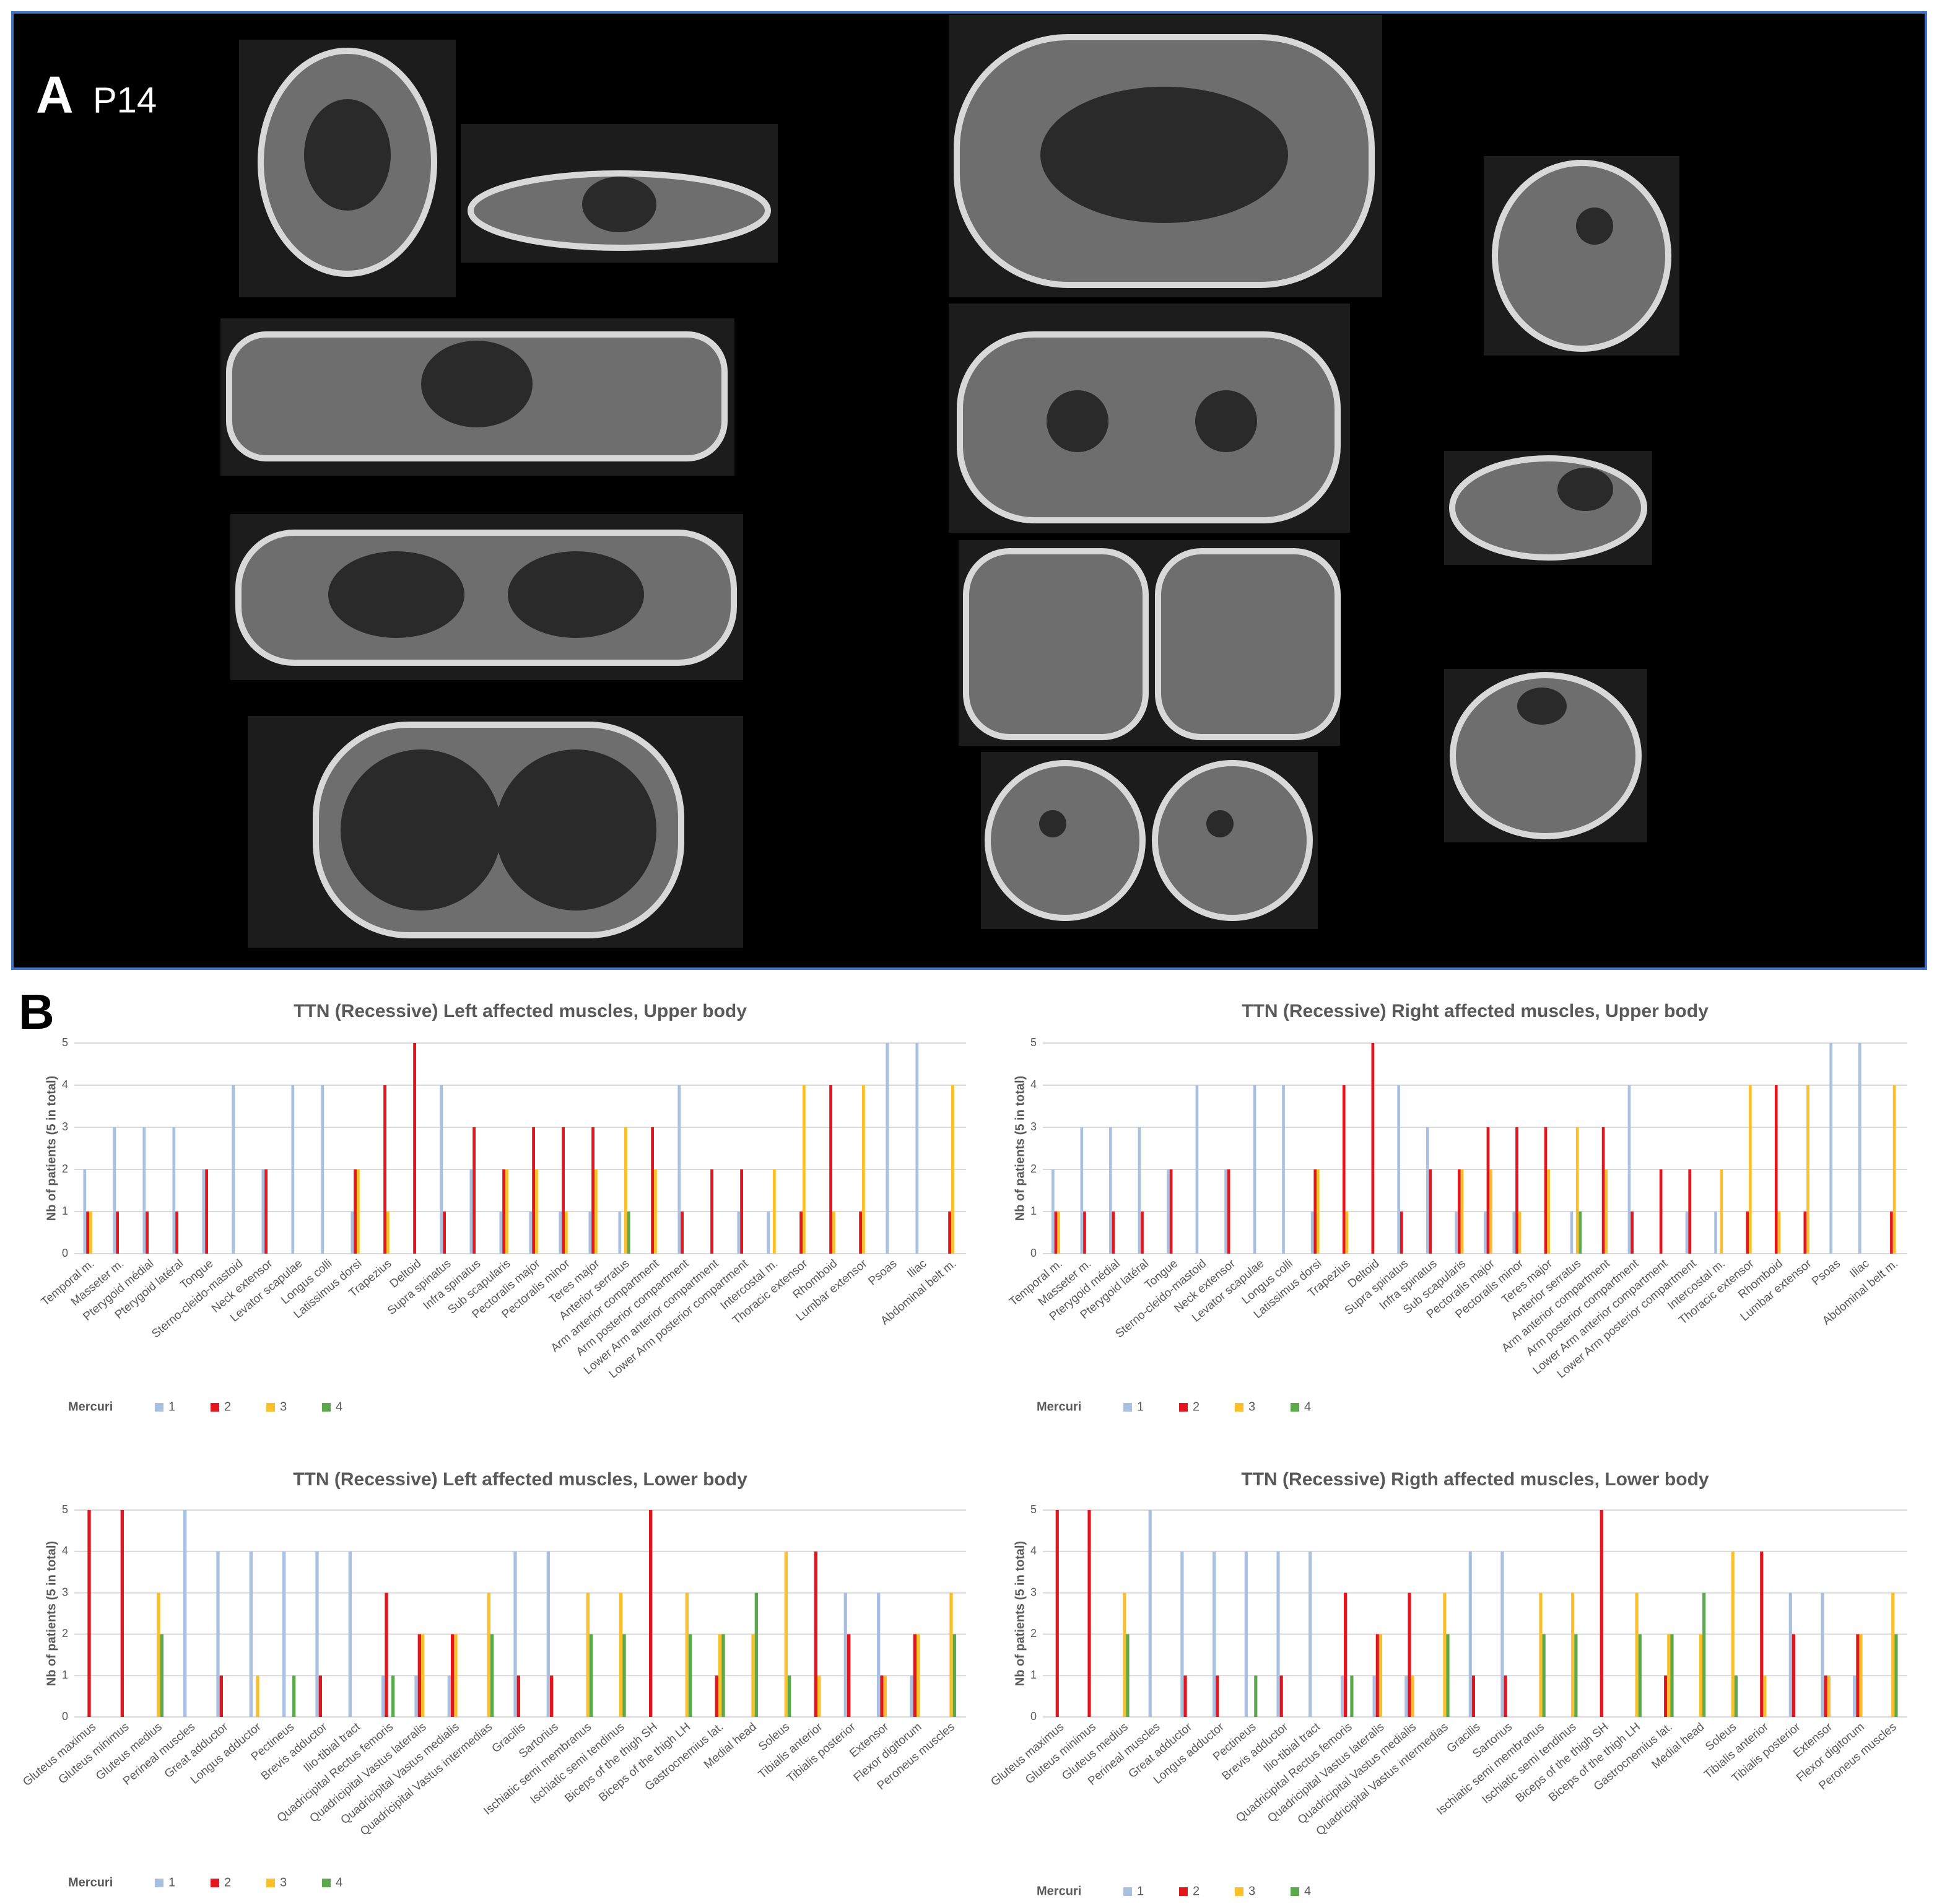 The height and width of the screenshot is (1904, 1942). What do you see at coordinates (65, 1253) in the screenshot?
I see `y-tick-label: 0` at bounding box center [65, 1253].